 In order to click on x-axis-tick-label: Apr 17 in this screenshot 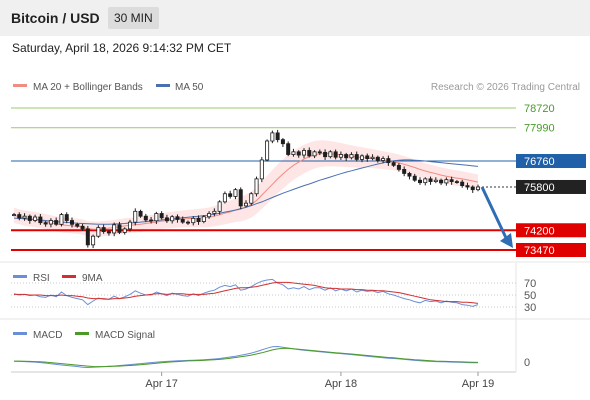, I will do `click(161, 384)`.